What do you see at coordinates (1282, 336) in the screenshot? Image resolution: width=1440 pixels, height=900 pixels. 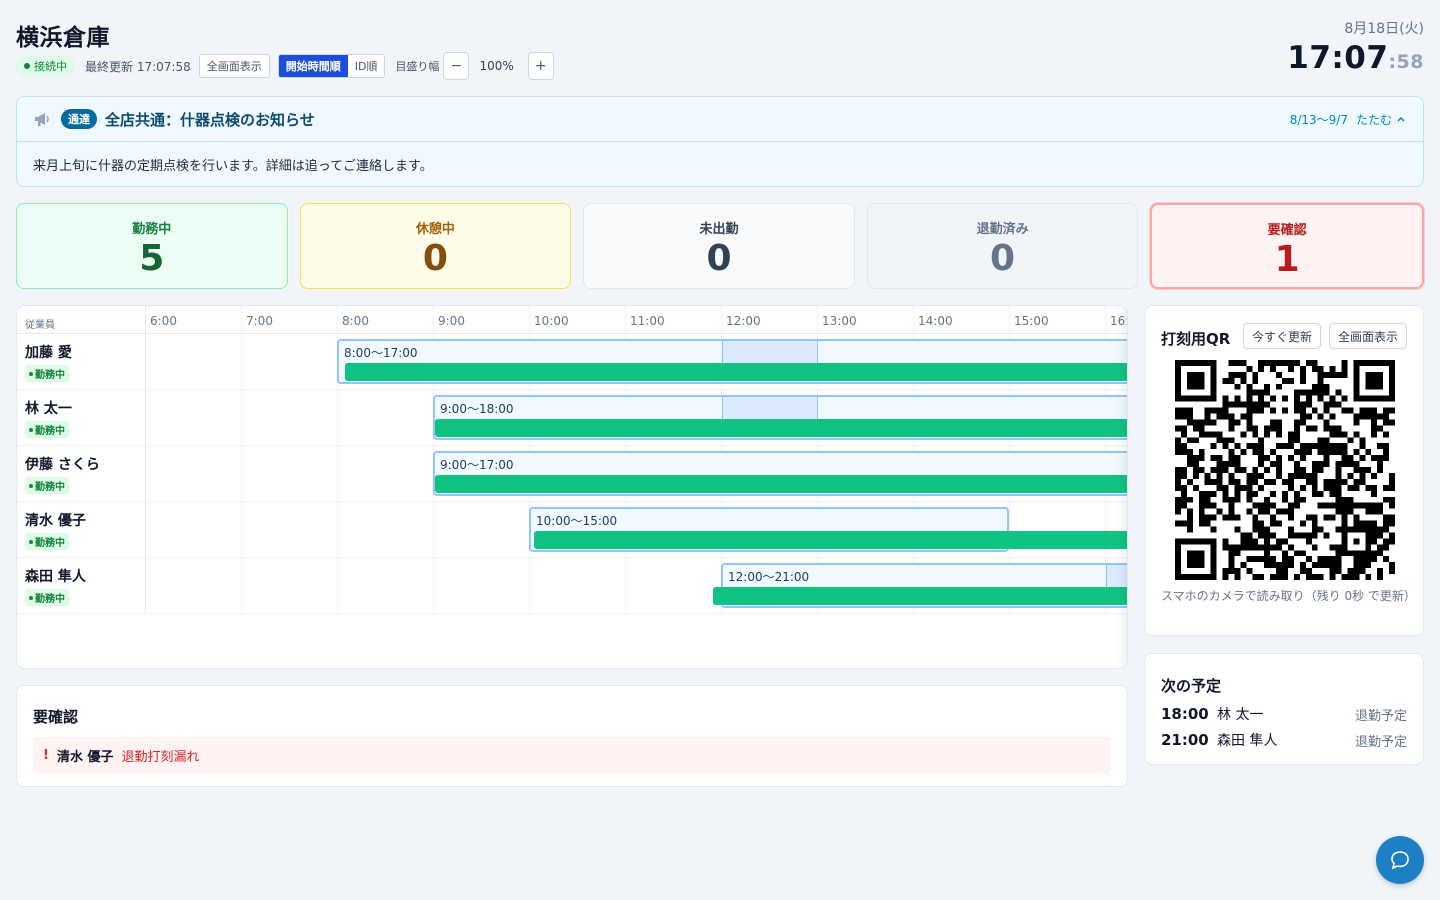 I see `qr-refresh-button: 今すぐ更新` at bounding box center [1282, 336].